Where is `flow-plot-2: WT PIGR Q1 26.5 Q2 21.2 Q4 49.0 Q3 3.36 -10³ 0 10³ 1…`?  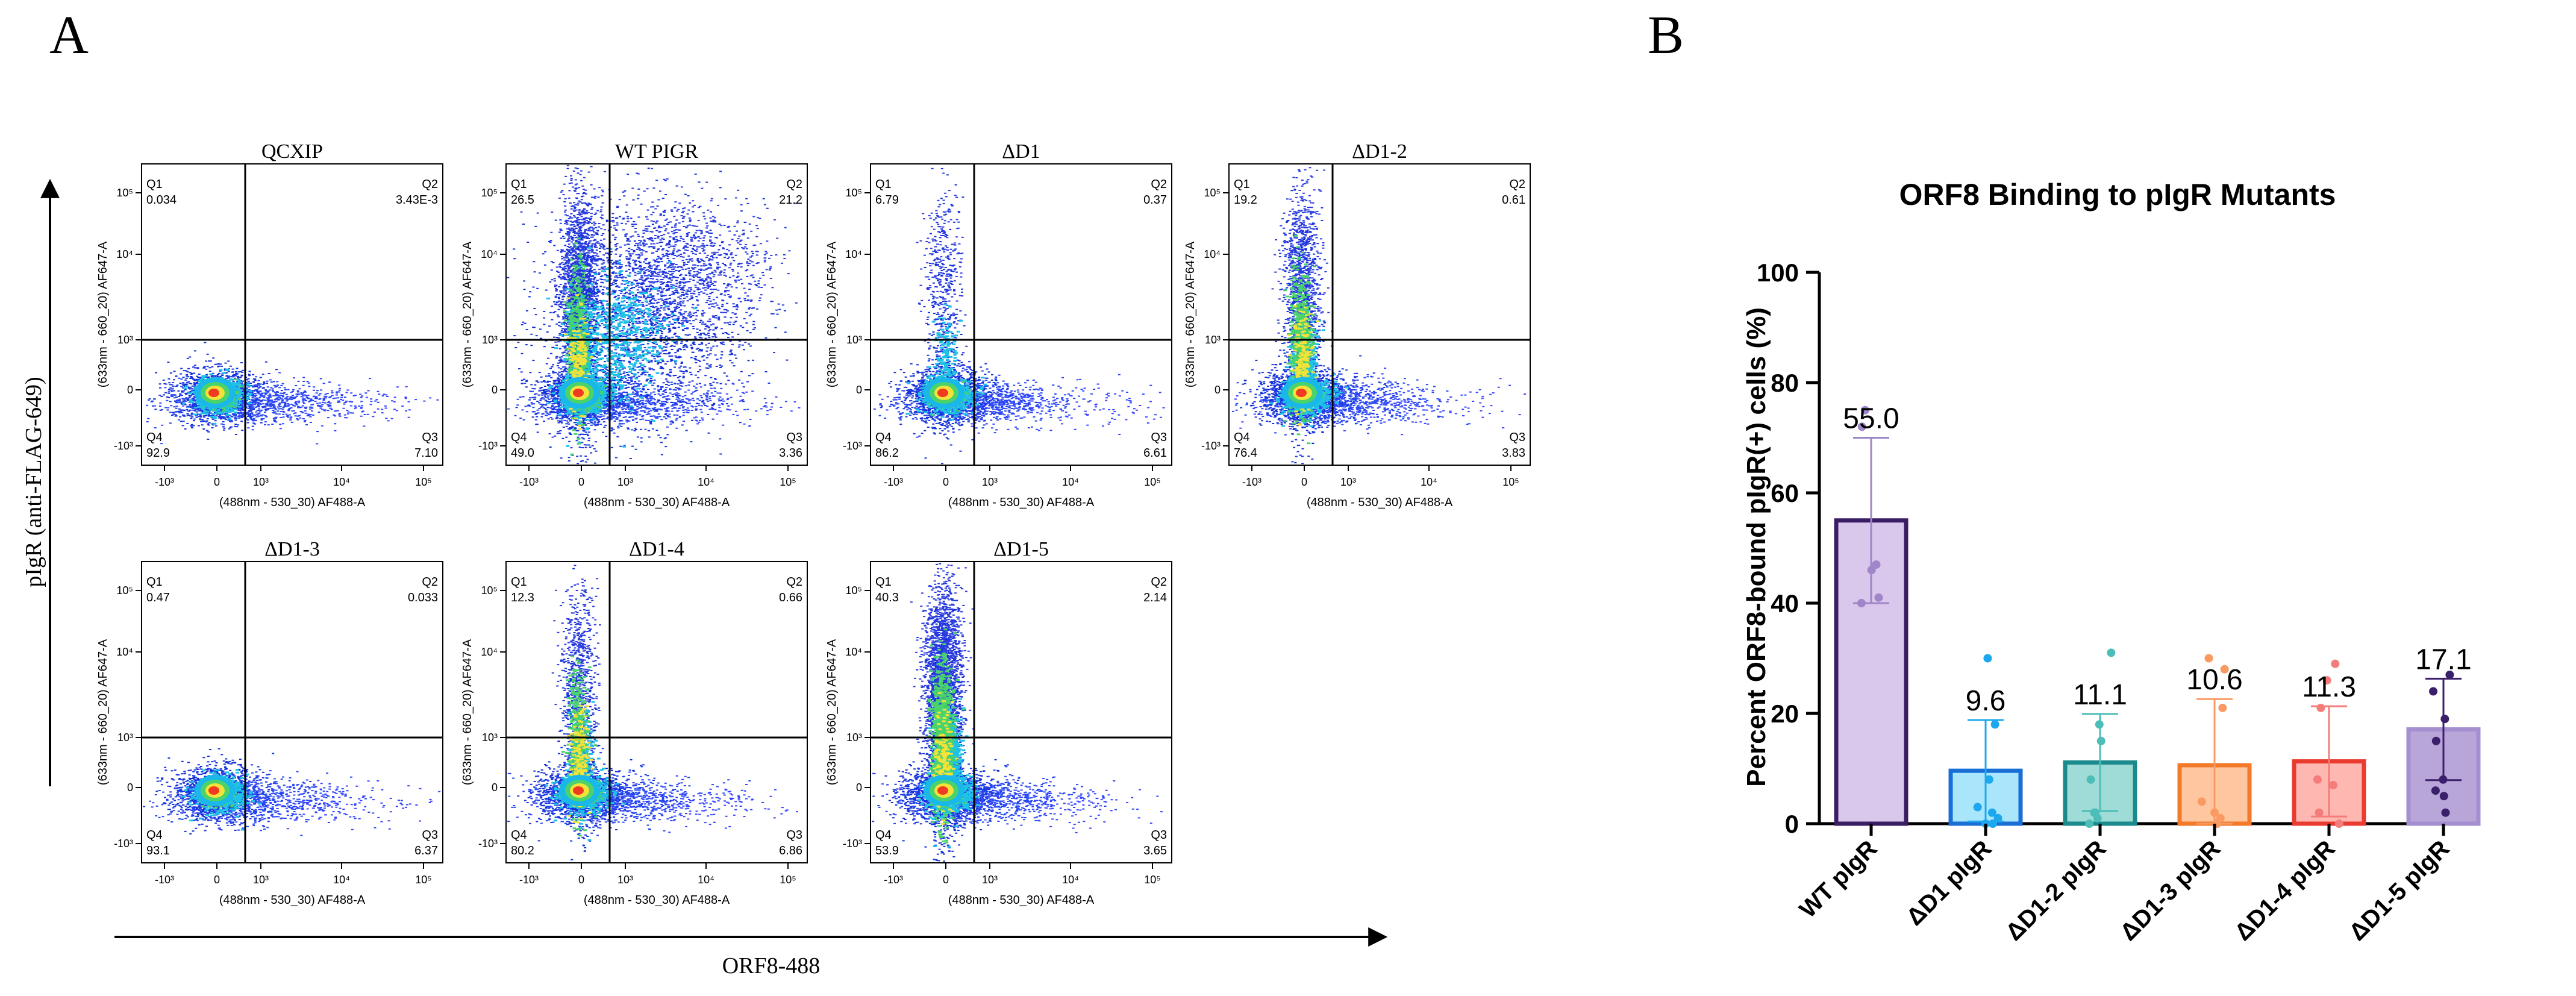 flow-plot-2: WT PIGR Q1 26.5 Q2 21.2 Q4 49.0 Q3 3.36 -10³ 0 10³ 1… is located at coordinates (634, 324).